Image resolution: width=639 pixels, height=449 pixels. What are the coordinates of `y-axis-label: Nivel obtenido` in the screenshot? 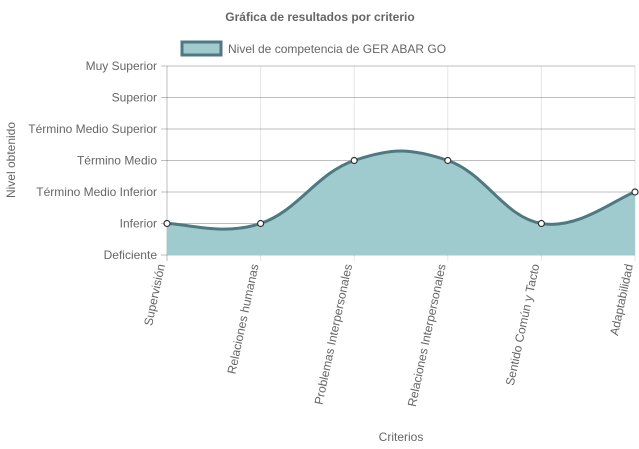 It's located at (11, 160).